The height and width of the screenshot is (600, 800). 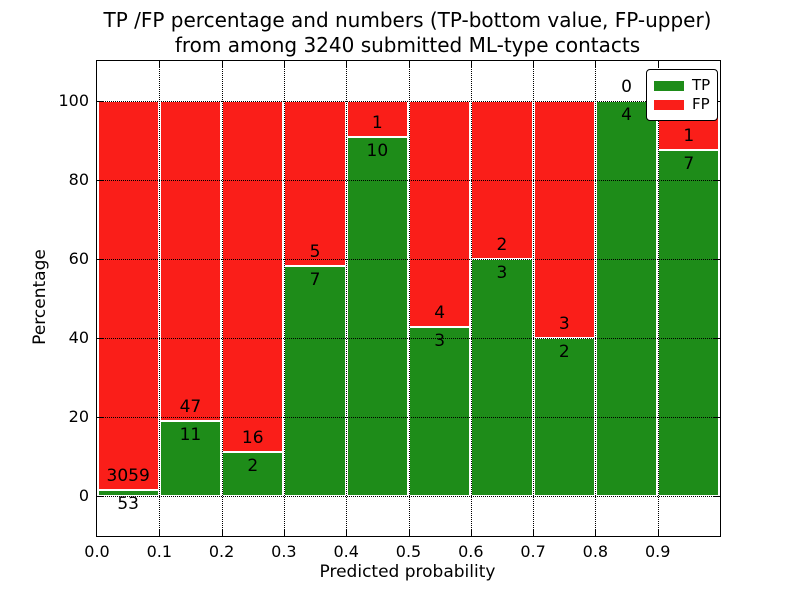 What do you see at coordinates (252, 438) in the screenshot?
I see `fp-count-label: 16` at bounding box center [252, 438].